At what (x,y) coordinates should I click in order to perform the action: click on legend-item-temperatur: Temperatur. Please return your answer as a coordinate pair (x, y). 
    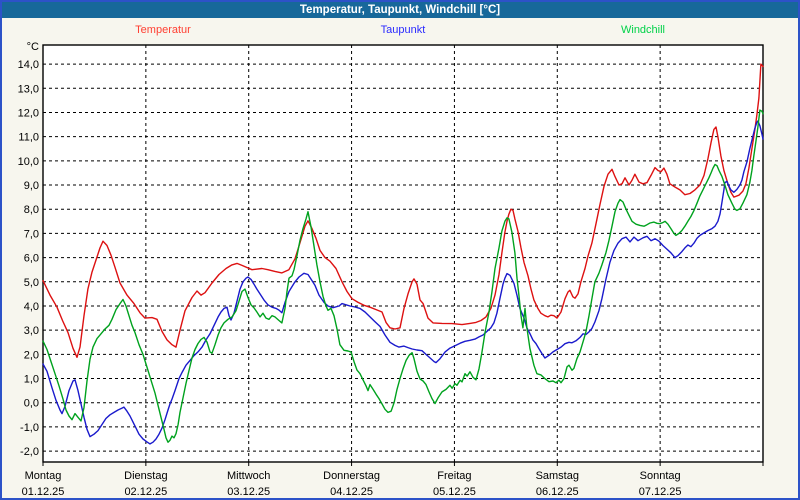
    Looking at the image, I should click on (163, 30).